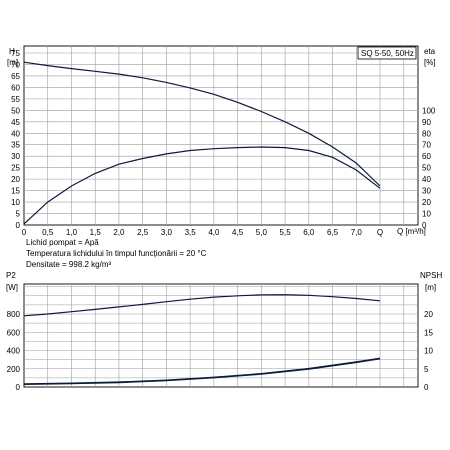 The height and width of the screenshot is (450, 450). Describe the element at coordinates (24, 232) in the screenshot. I see `top-x-tick-label: 0` at that location.